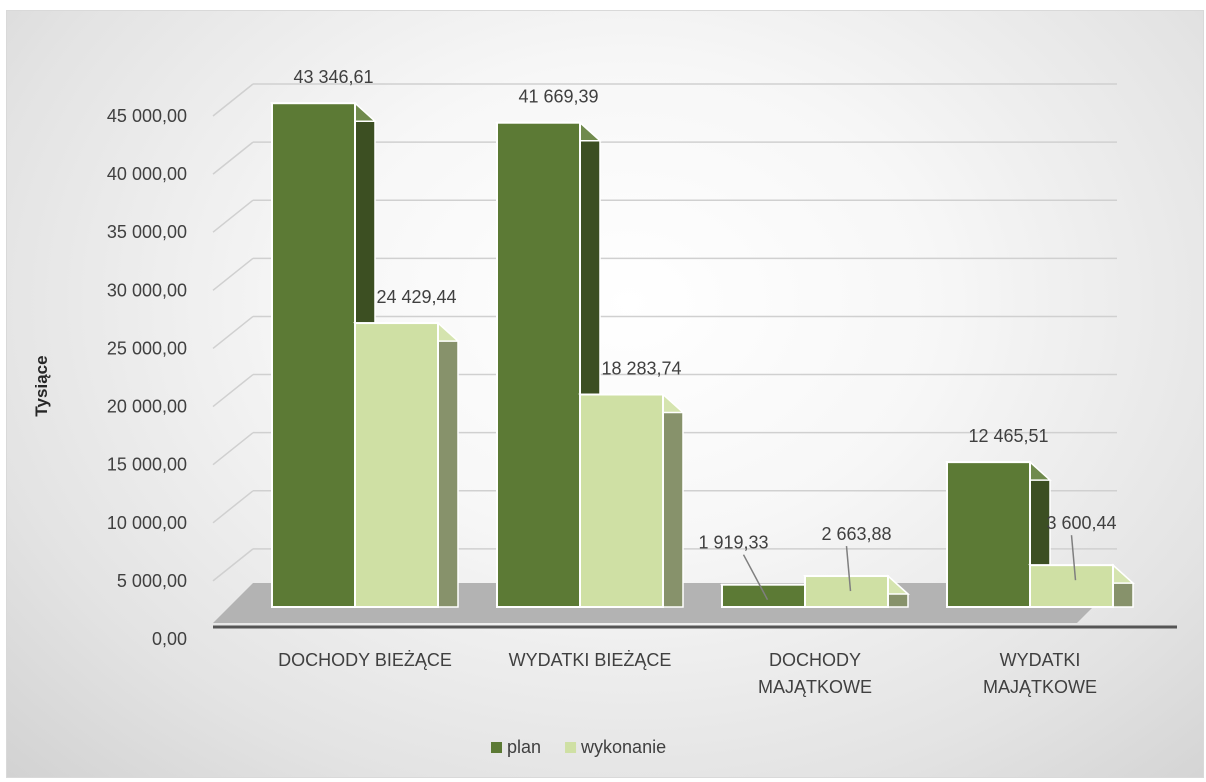  What do you see at coordinates (147, 174) in the screenshot?
I see `y-tick-label: 40 000,00` at bounding box center [147, 174].